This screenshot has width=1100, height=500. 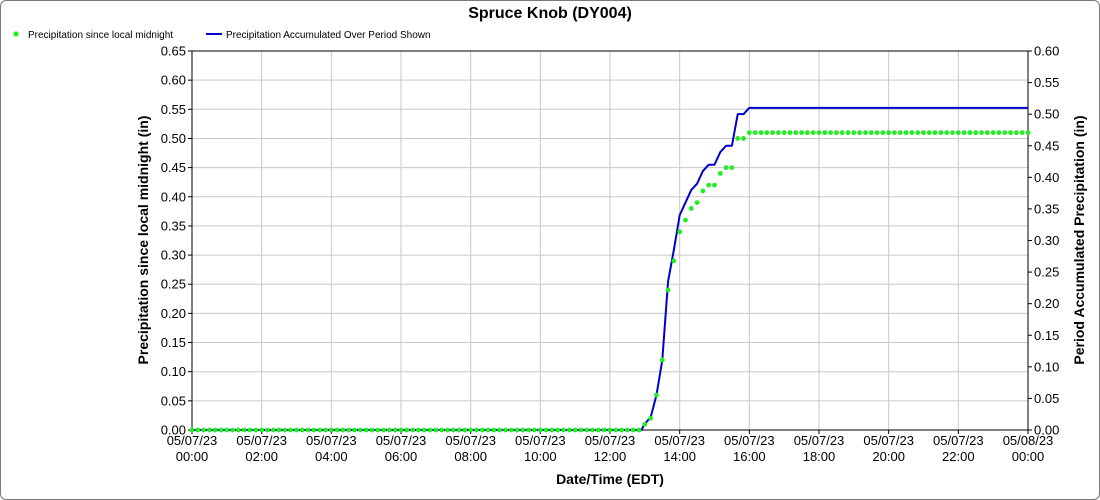 What do you see at coordinates (1046, 208) in the screenshot?
I see `y-right-tick-label: 0.35` at bounding box center [1046, 208].